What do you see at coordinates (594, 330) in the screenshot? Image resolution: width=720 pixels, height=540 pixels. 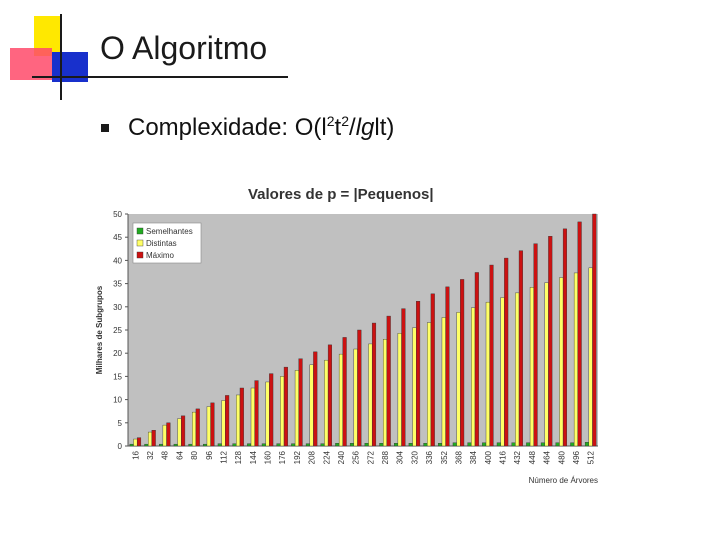 I see `bar-máximo-512` at bounding box center [594, 330].